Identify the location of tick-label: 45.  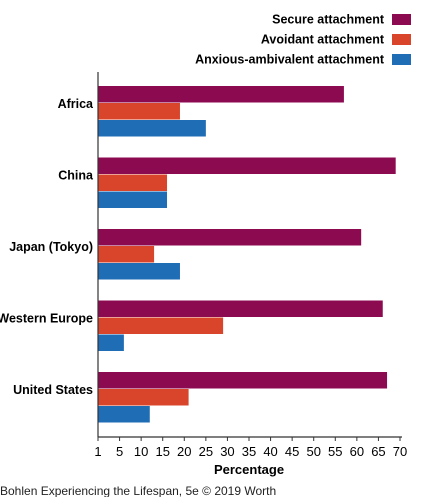
(292, 451).